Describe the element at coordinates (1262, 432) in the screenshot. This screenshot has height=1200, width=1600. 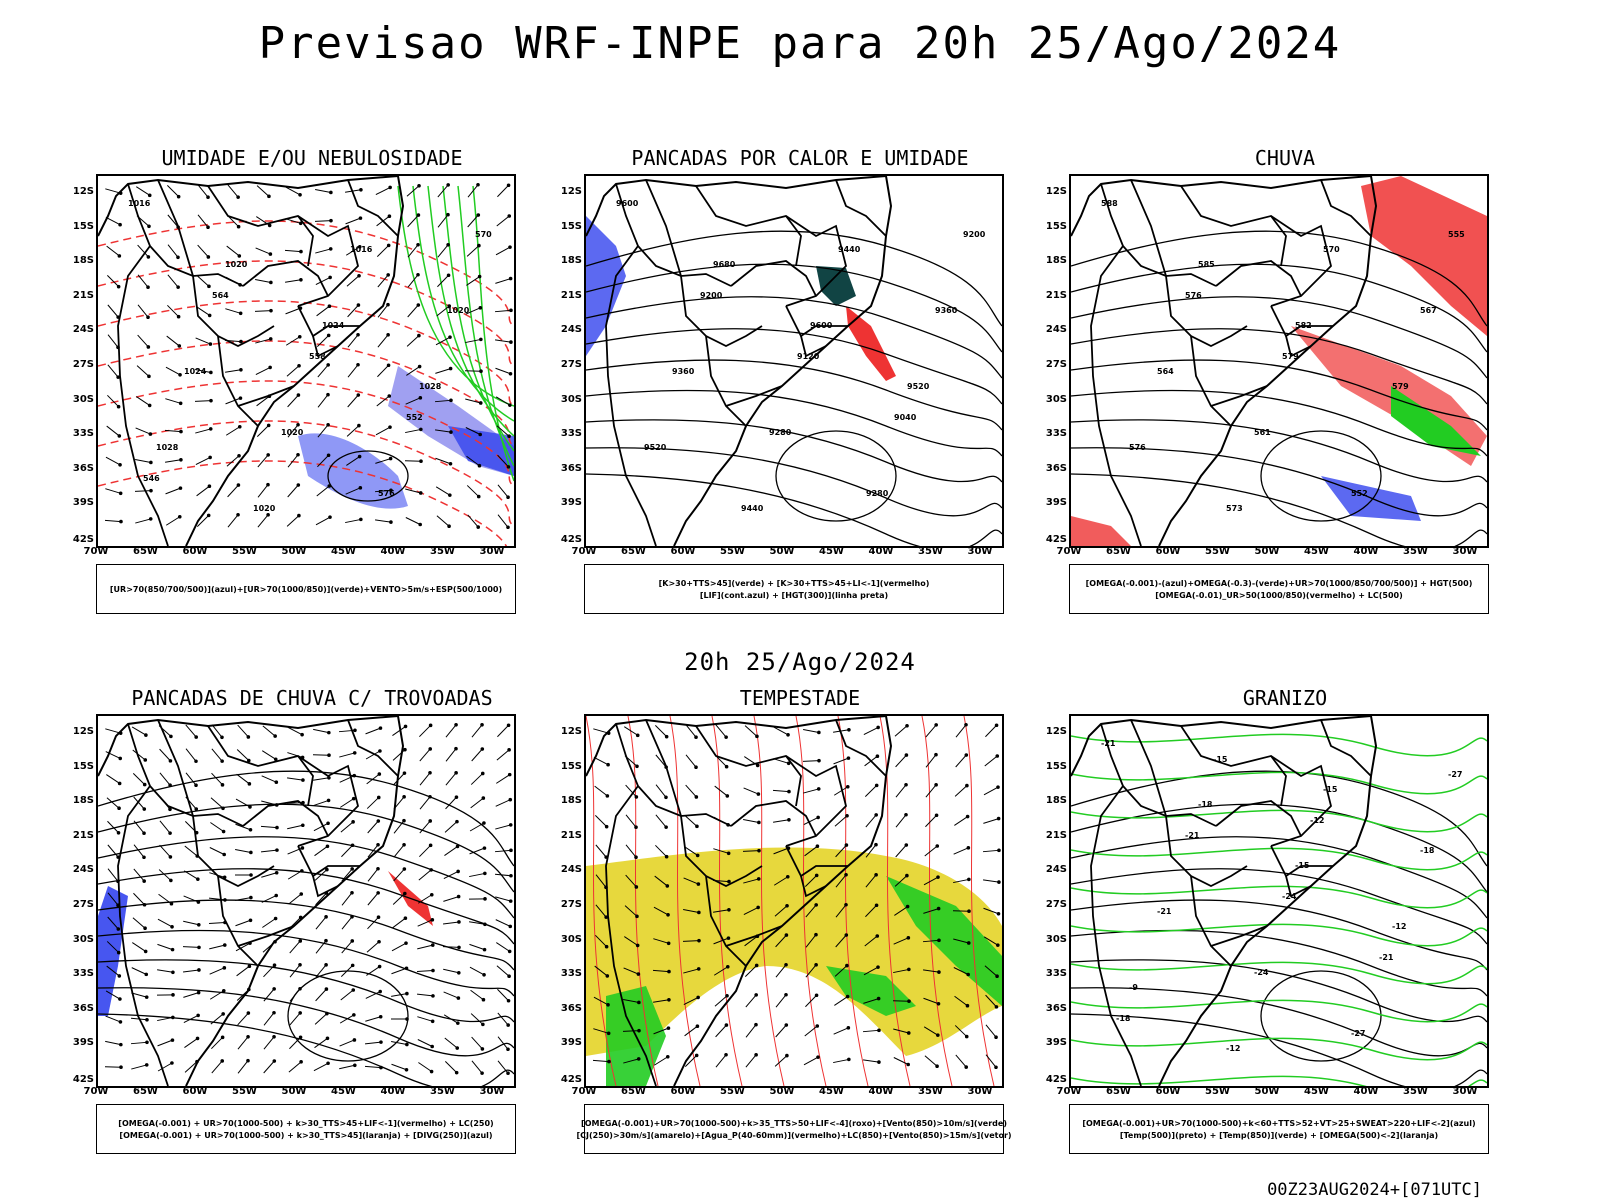
I see `contour-label: 561` at that location.